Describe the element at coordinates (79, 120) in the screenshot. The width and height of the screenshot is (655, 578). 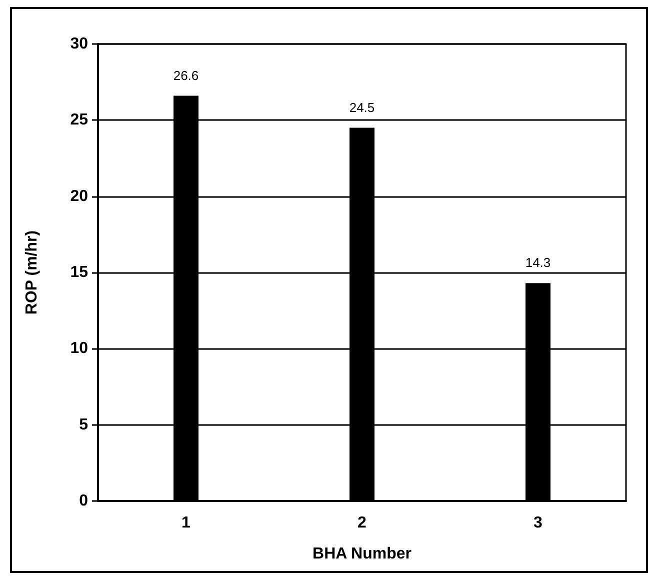
I see `y-tick-label: 25` at that location.